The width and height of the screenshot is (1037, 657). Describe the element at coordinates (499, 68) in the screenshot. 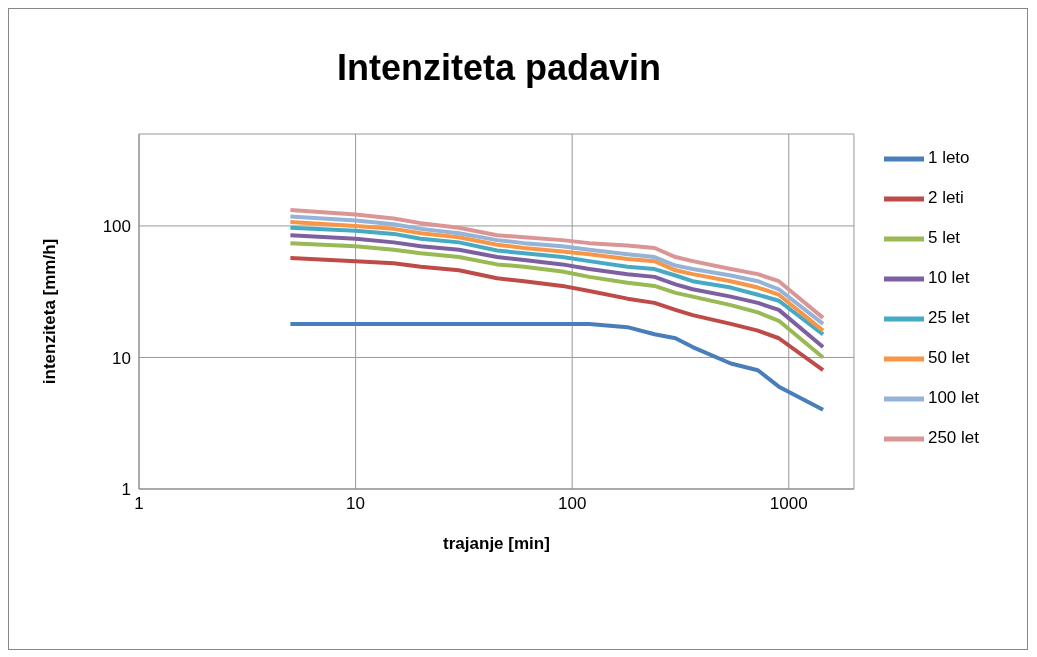

I see `chart-title: Intenziteta padavin` at that location.